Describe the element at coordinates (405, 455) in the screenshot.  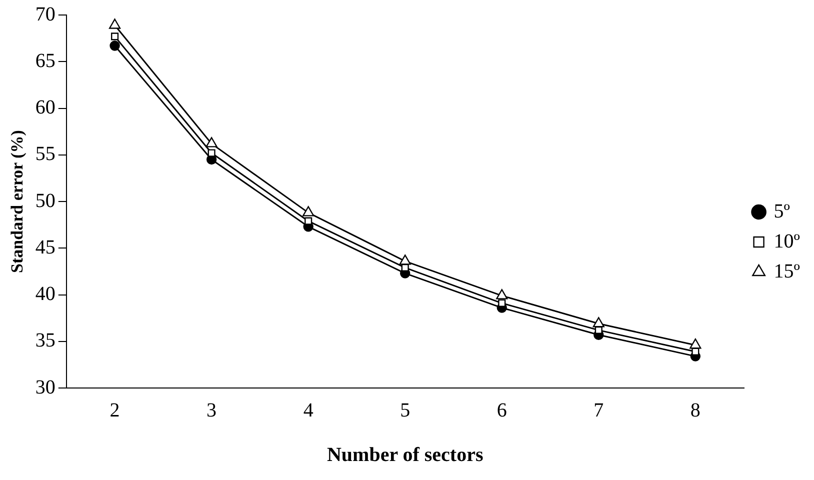
I see `x-axis-title: Number of sectors` at that location.